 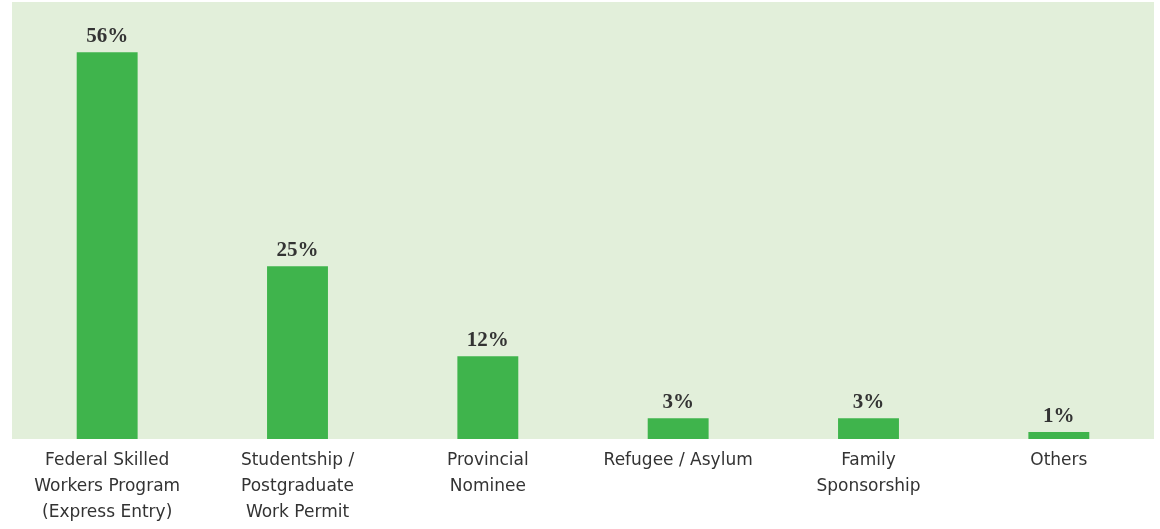 I want to click on data-label: 1%, so click(x=1059, y=415).